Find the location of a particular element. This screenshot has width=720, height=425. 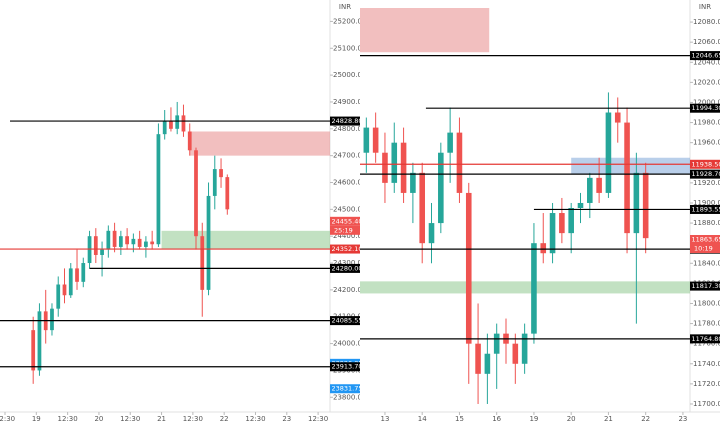

y-tick-label: 25200.00 is located at coordinates (349, 21).